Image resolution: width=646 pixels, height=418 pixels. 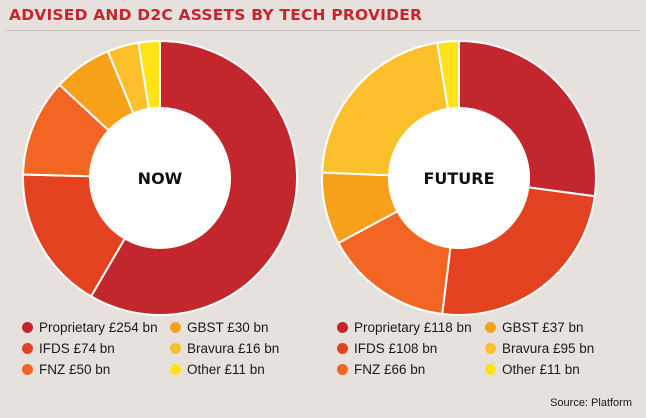 What do you see at coordinates (323, 30) in the screenshot?
I see `title-divider` at bounding box center [323, 30].